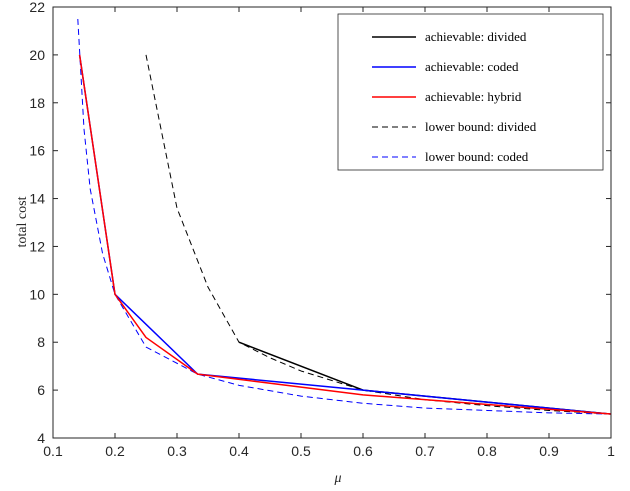 Image resolution: width=630 pixels, height=491 pixels. Describe the element at coordinates (477, 156) in the screenshot. I see `legend-label: lower bound: coded` at that location.